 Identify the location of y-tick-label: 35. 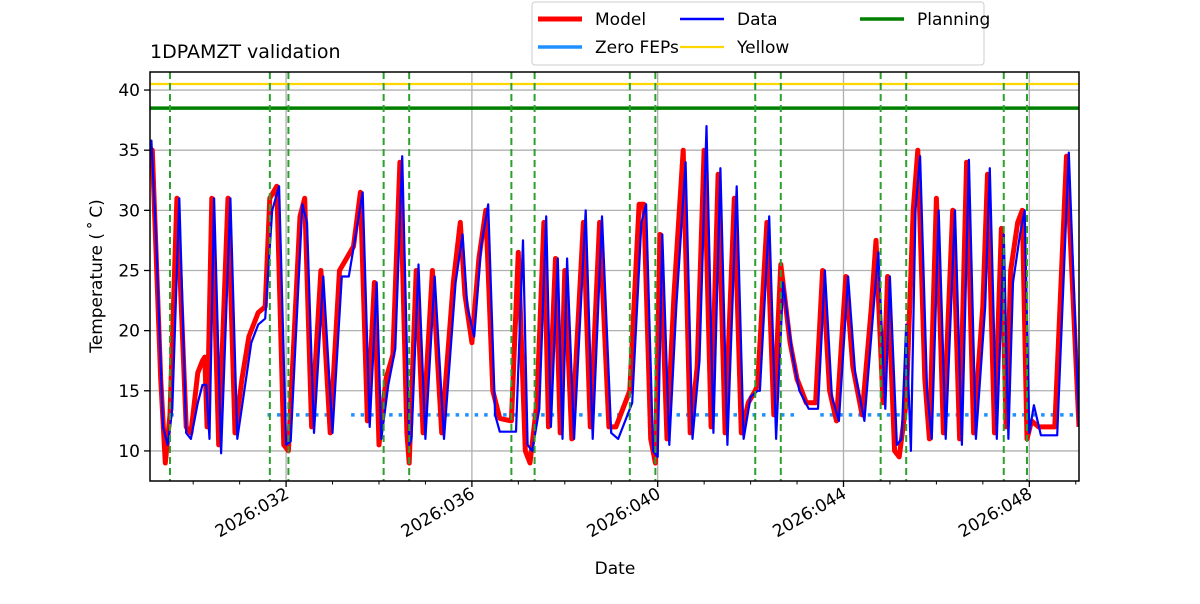
(129, 151).